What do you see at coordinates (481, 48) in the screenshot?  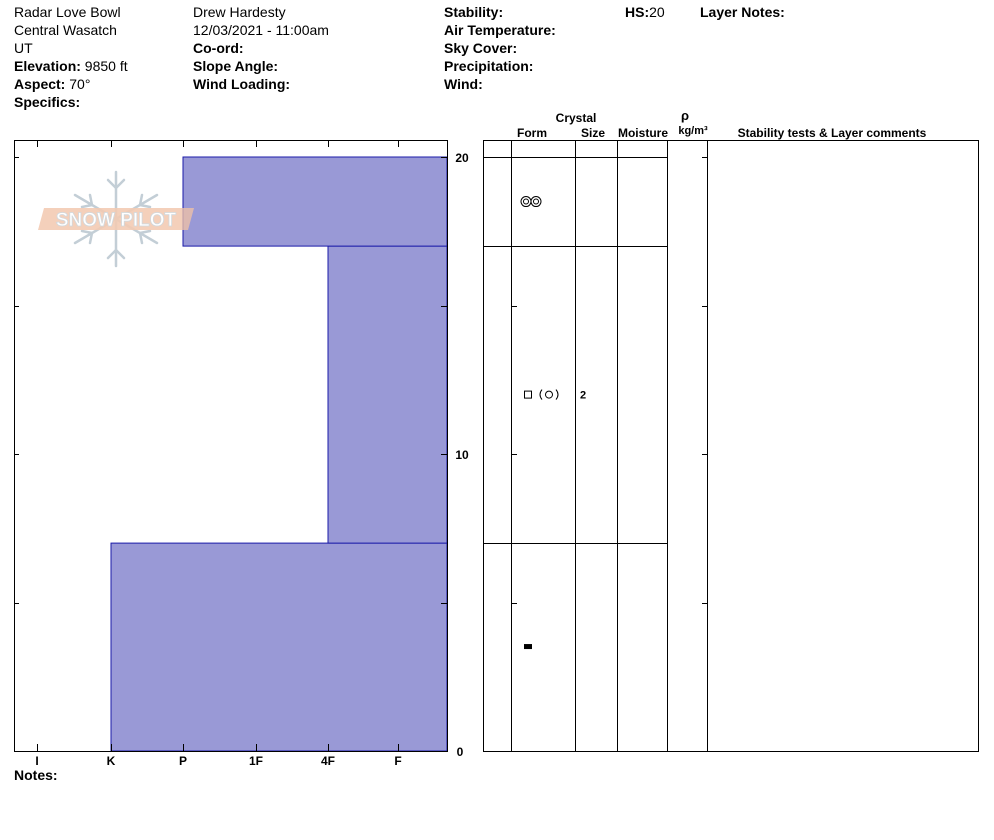 I see `sky-cover-label: Sky Cover:` at bounding box center [481, 48].